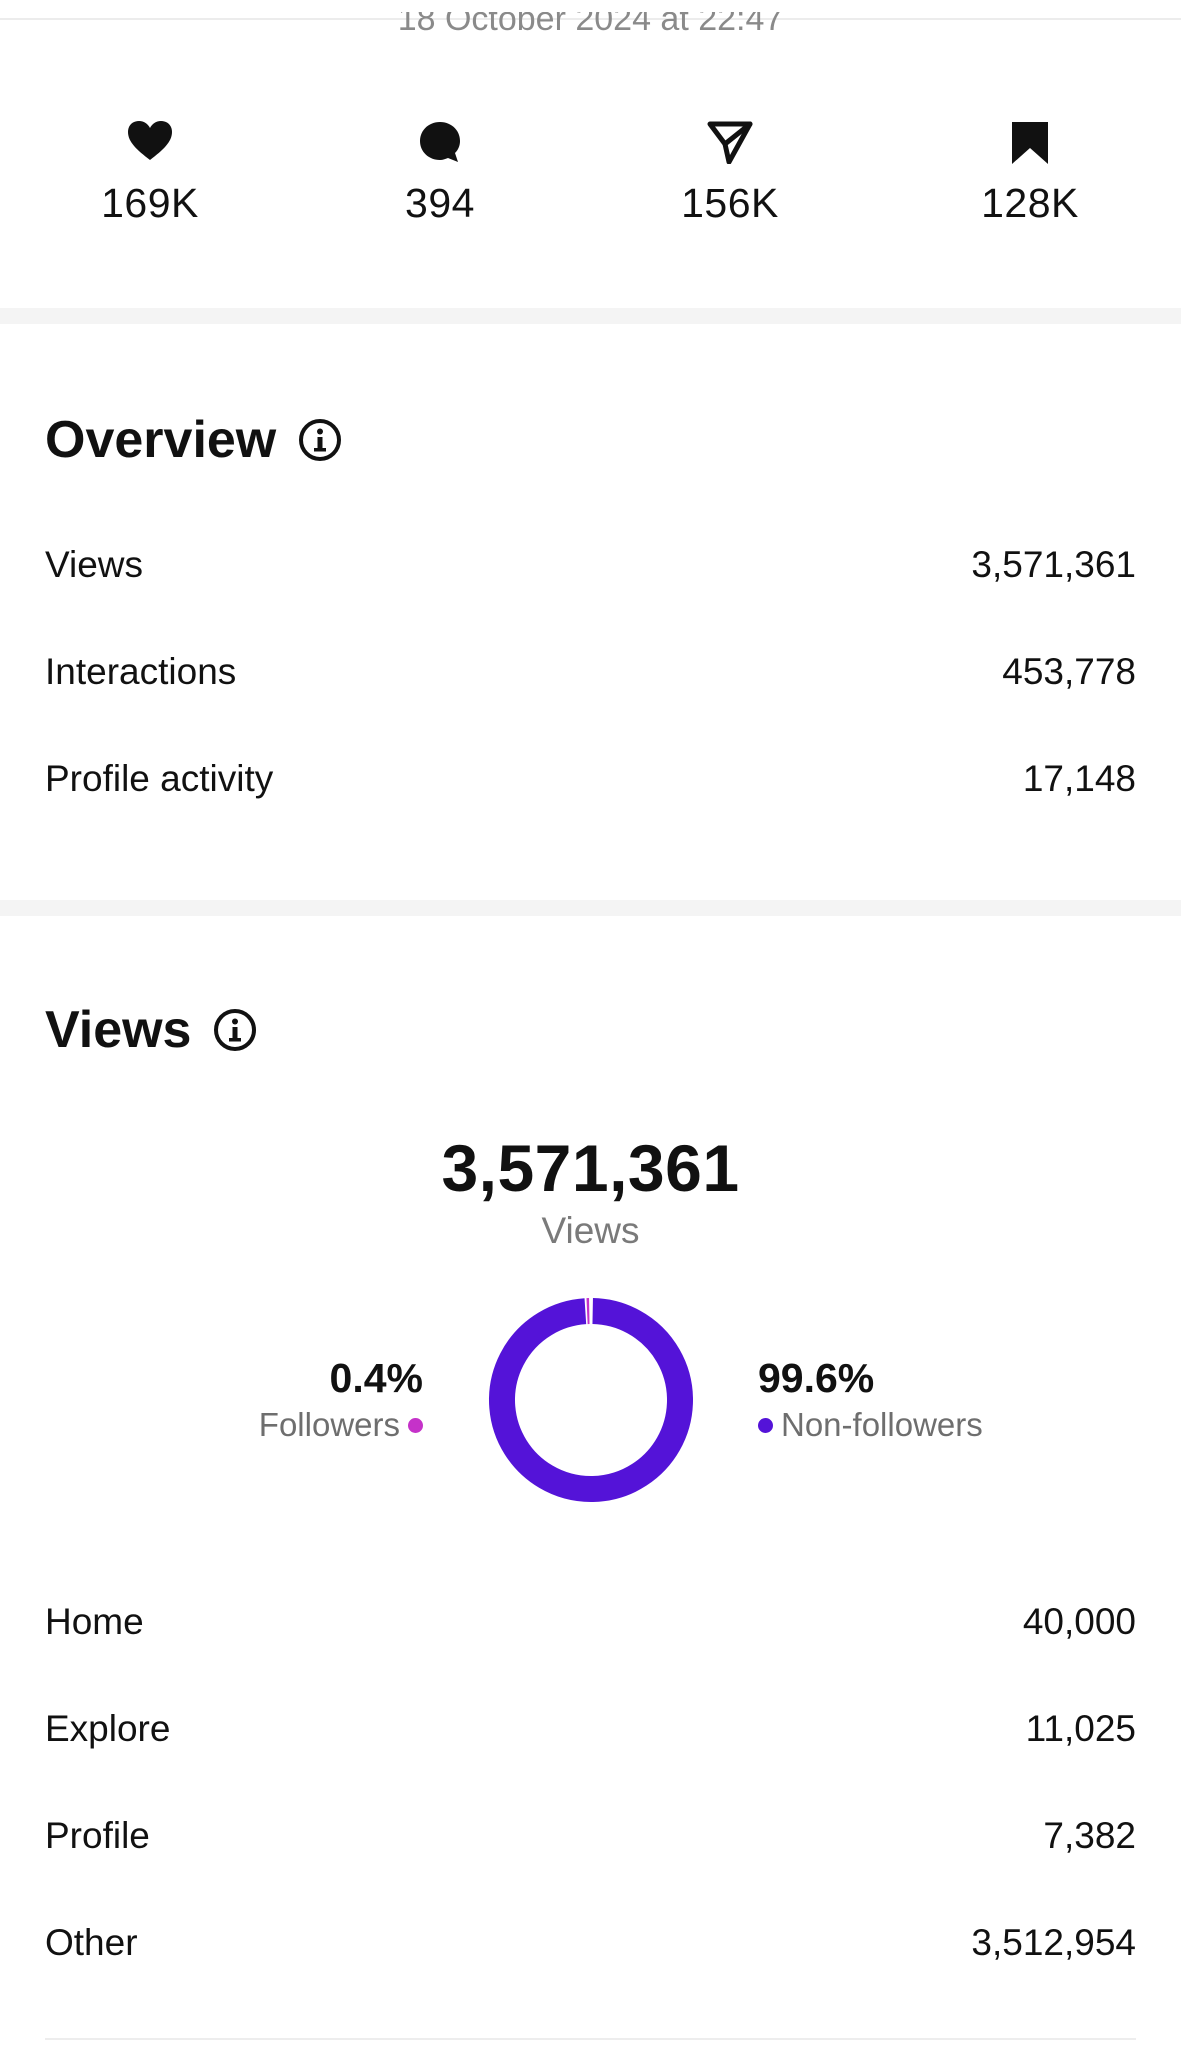 Image resolution: width=1181 pixels, height=2048 pixels. What do you see at coordinates (590, 1622) in the screenshot?
I see `views-source-home: Home 40,000` at bounding box center [590, 1622].